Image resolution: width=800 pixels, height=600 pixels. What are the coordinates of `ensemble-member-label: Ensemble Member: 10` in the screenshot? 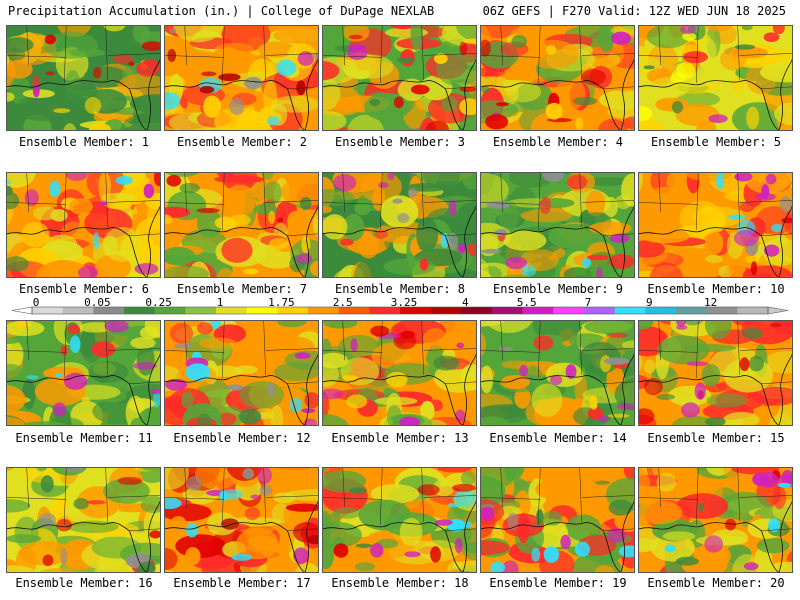 It's located at (716, 289).